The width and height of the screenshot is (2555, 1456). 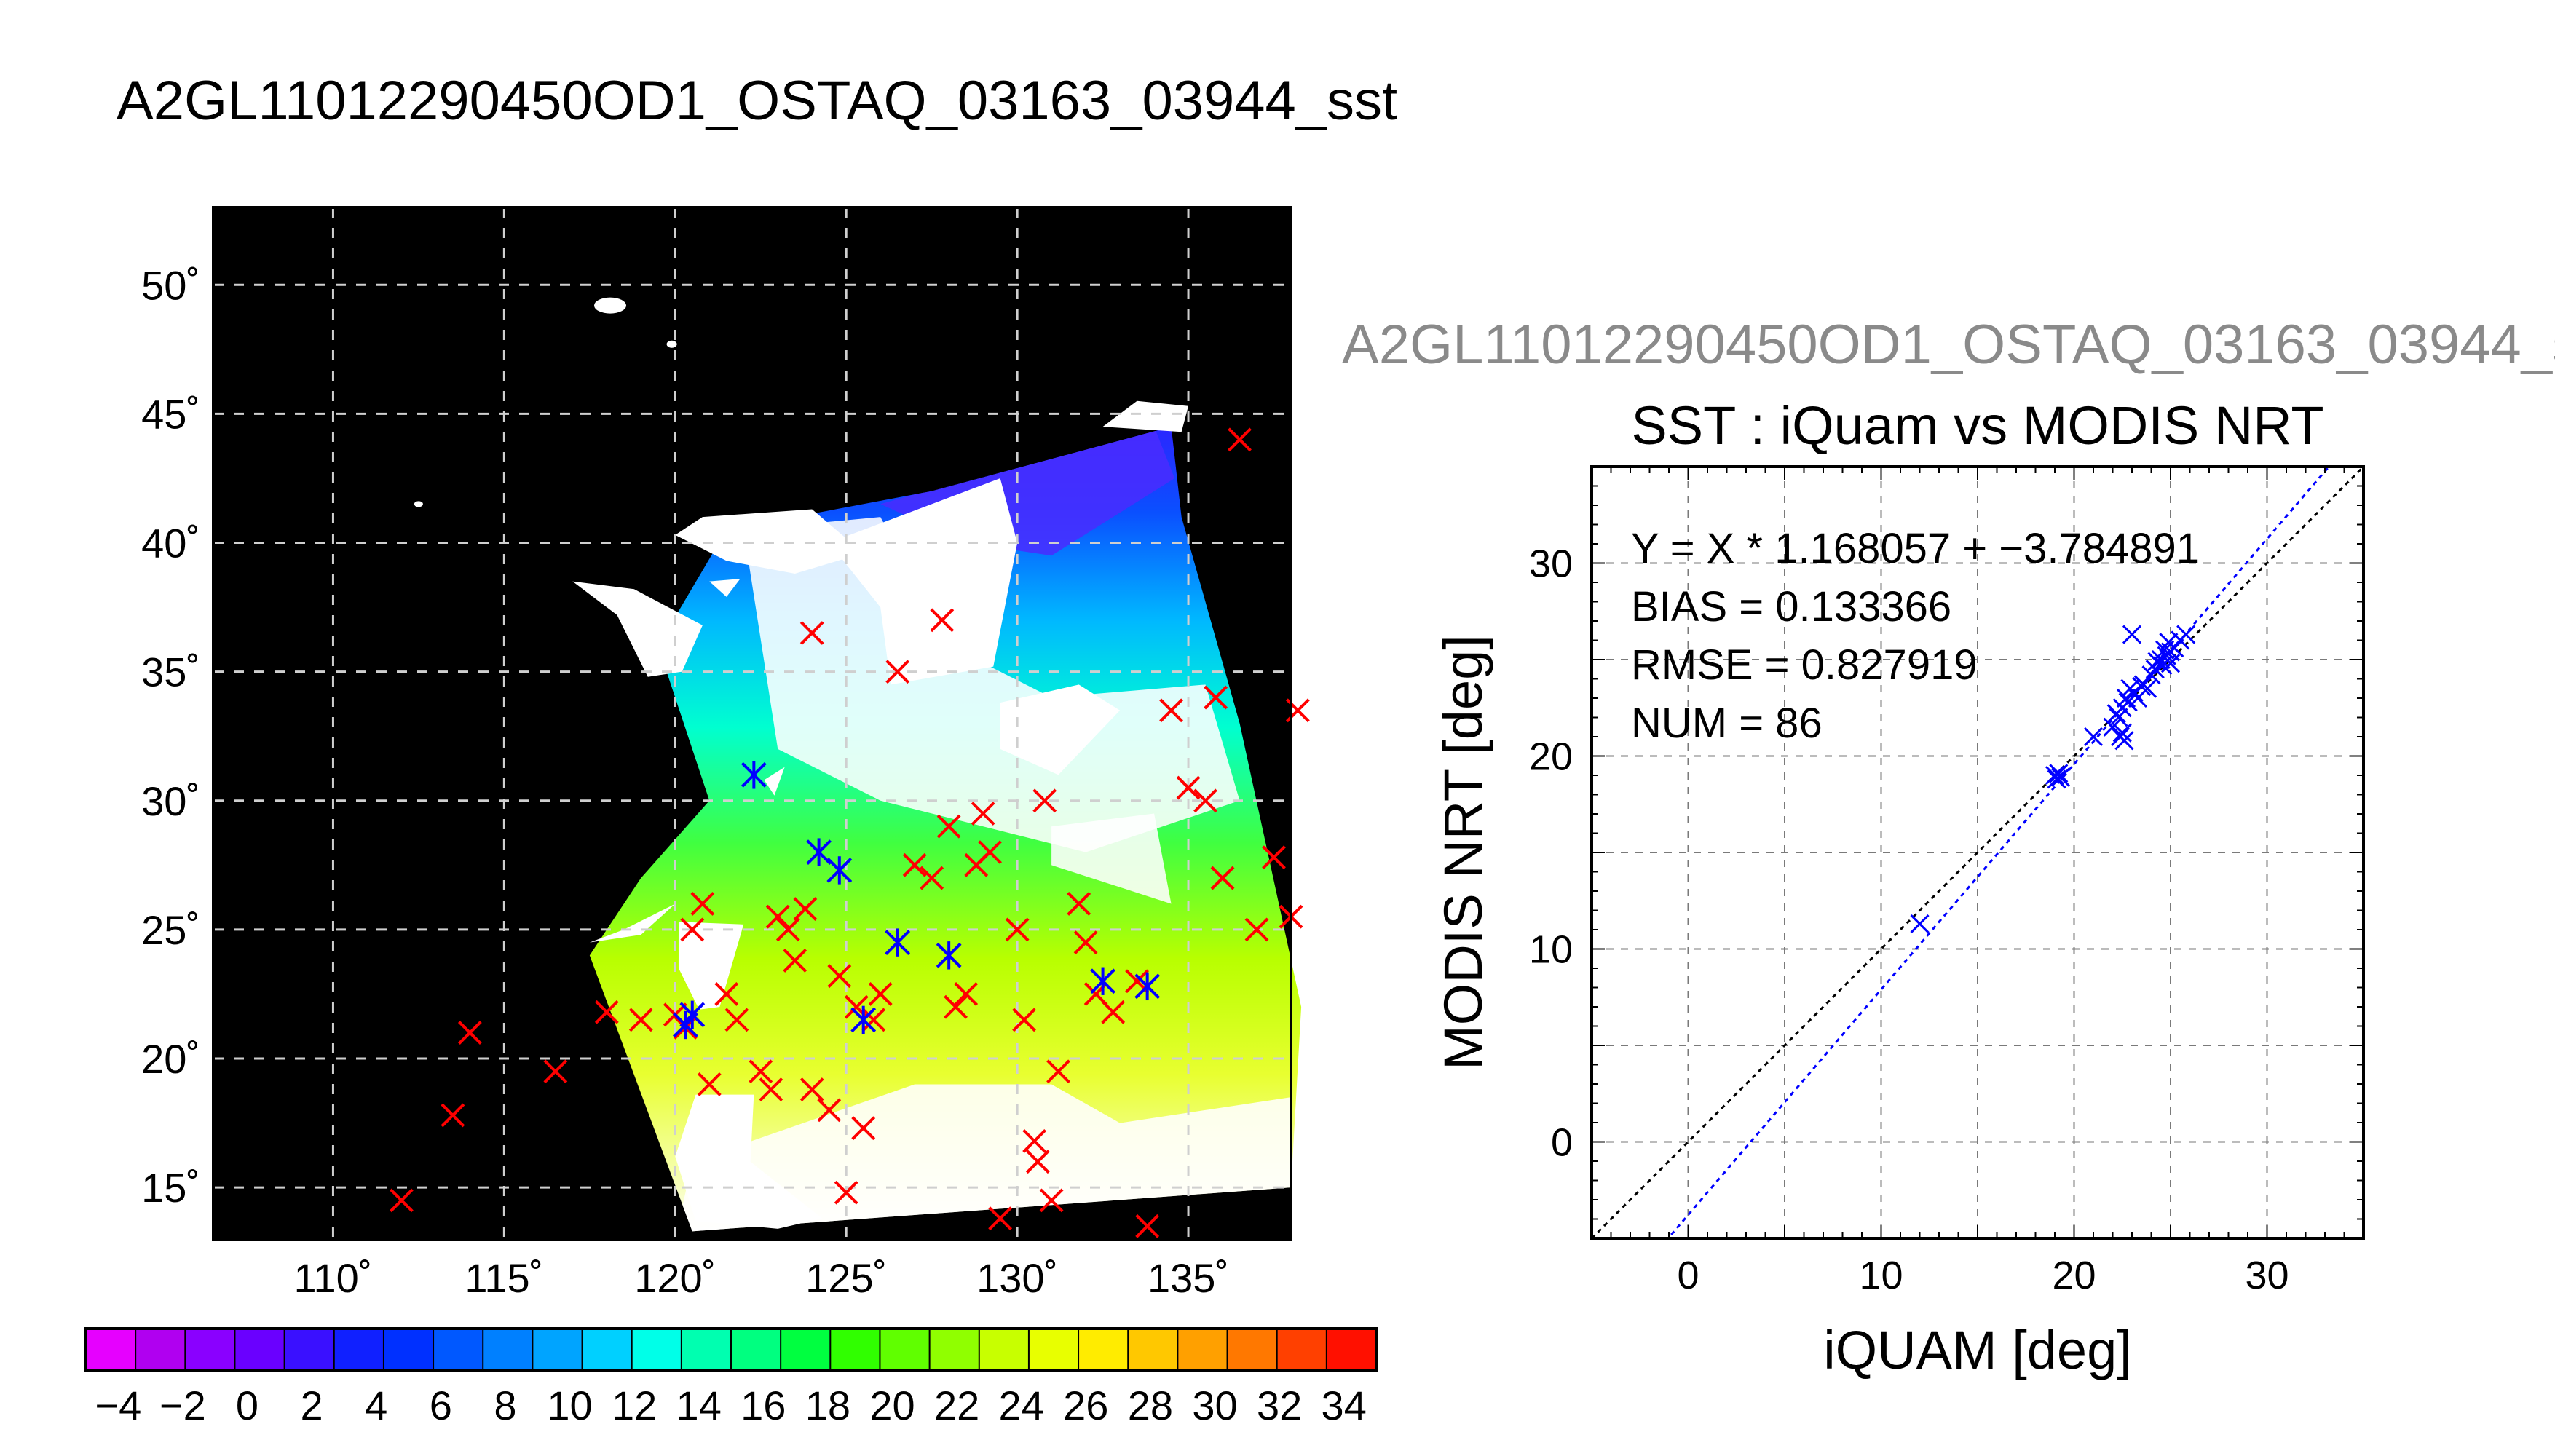 What do you see at coordinates (312, 1405) in the screenshot?
I see `colorbar-tick-label: 2` at bounding box center [312, 1405].